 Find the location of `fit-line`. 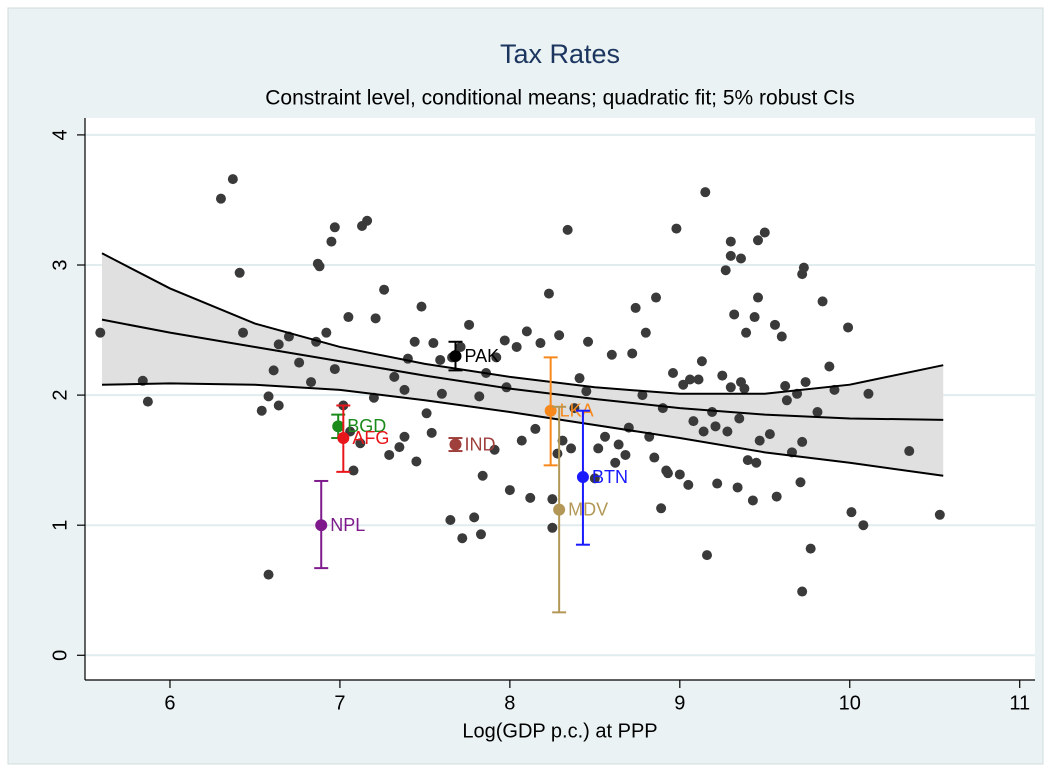

fit-line is located at coordinates (522, 369).